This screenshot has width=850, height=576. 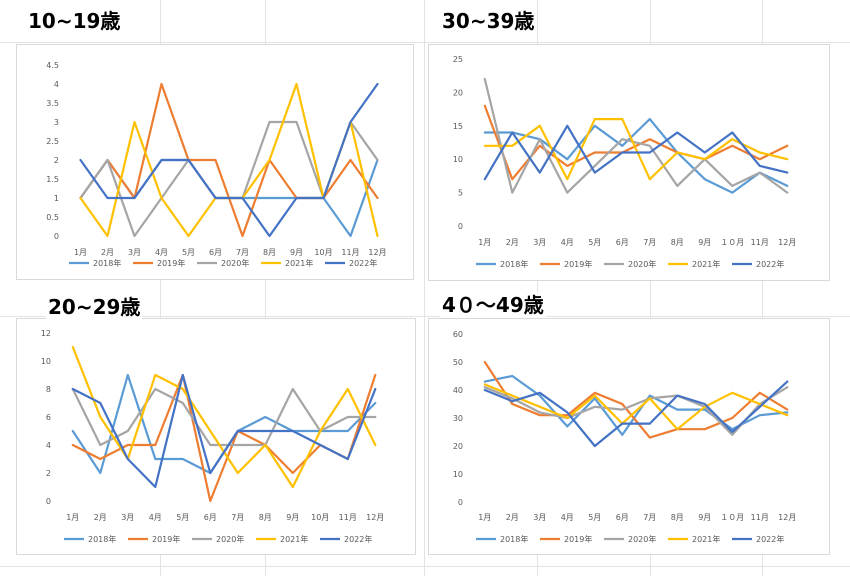 I want to click on y-tick-label: 40, so click(x=458, y=390).